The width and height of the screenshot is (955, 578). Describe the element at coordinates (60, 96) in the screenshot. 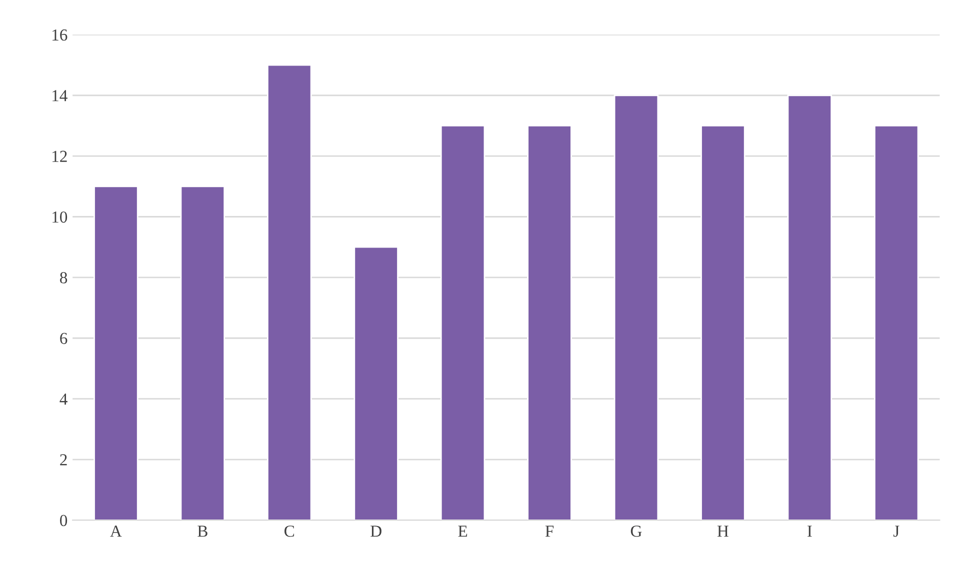

I see `y-tick-label: 14` at that location.